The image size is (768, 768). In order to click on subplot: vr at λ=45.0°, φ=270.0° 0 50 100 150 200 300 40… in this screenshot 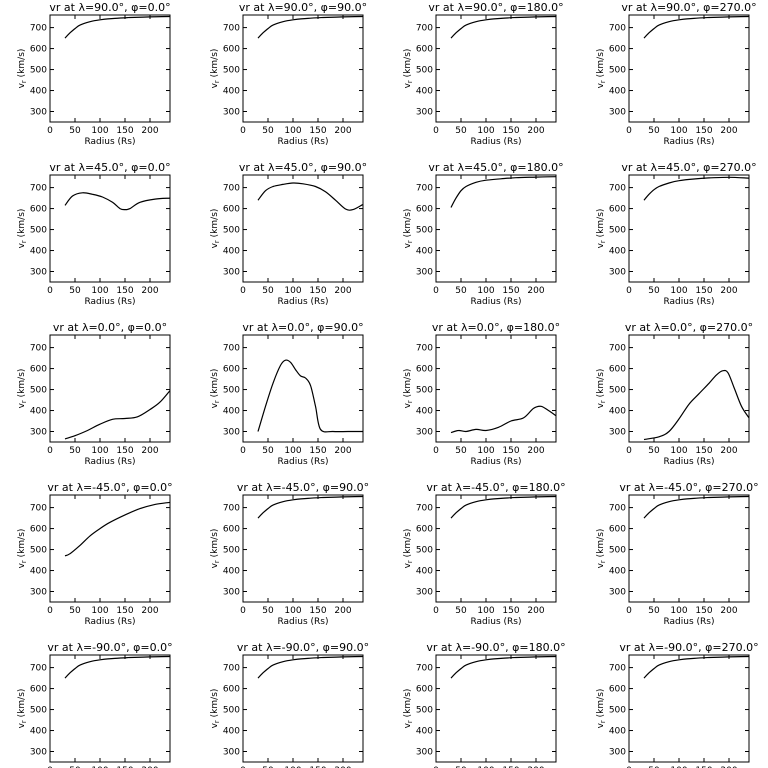, I will do `click(676, 234)`.